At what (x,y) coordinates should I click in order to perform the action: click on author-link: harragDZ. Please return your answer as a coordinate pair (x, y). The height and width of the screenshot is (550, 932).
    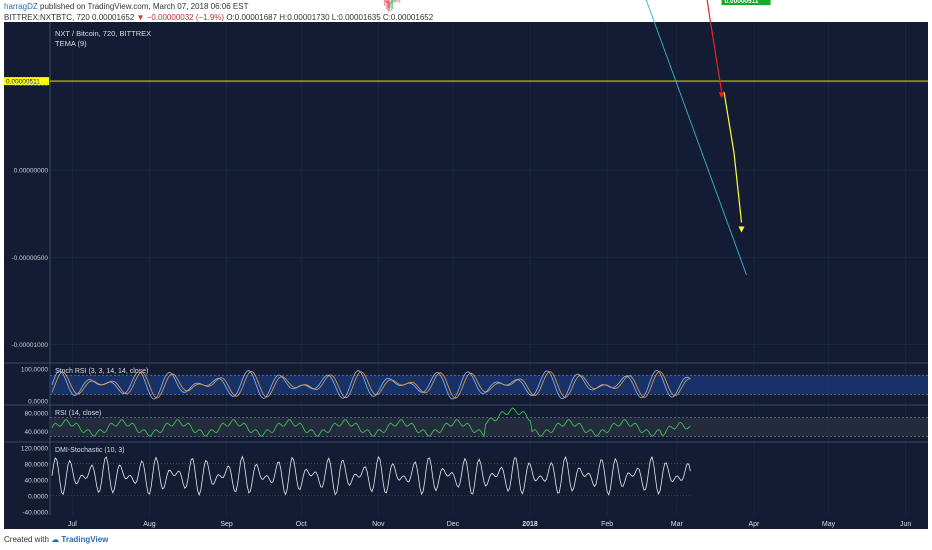
    Looking at the image, I should click on (21, 6).